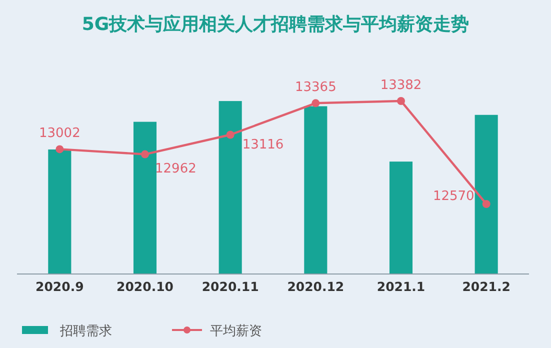  I want to click on x-tick-label: 2020.10, so click(145, 286).